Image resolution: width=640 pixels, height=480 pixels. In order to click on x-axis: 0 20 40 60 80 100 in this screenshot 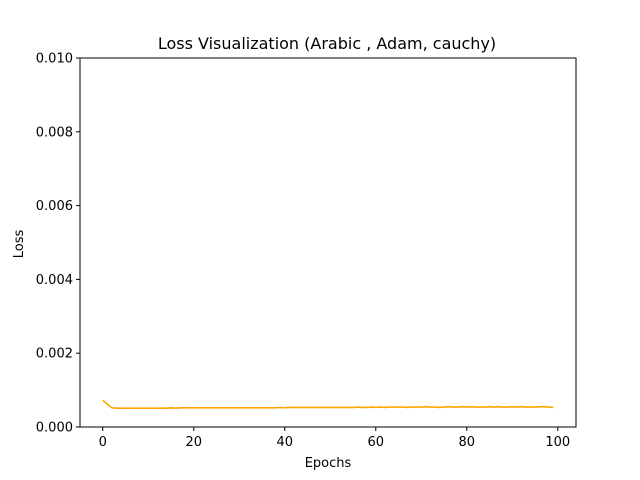, I will do `click(334, 438)`.